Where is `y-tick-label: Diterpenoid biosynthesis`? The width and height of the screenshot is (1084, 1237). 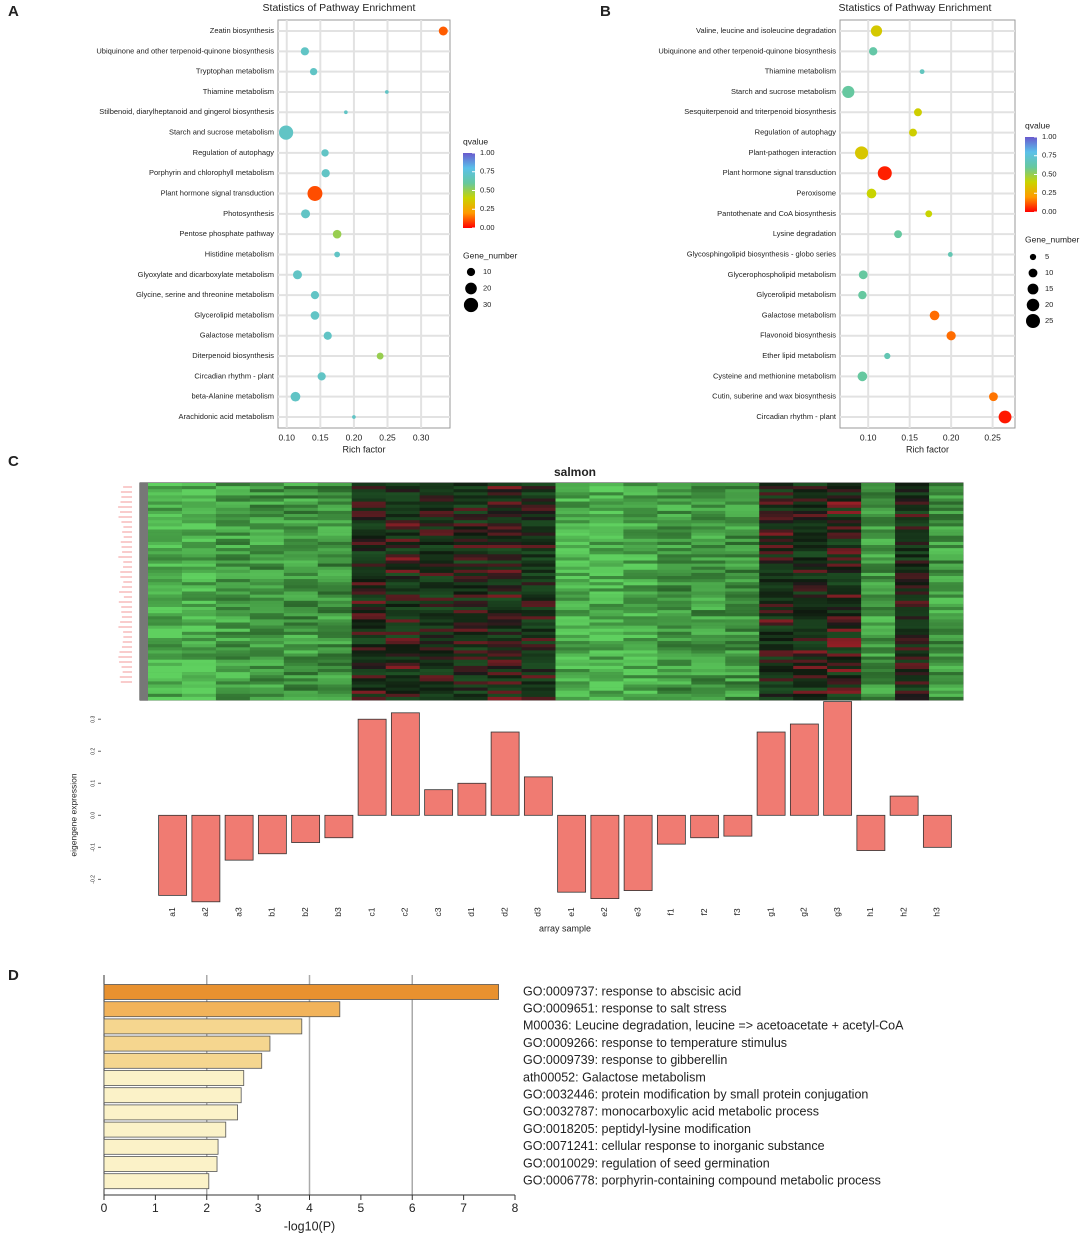
y-tick-label: Diterpenoid biosynthesis is located at coordinates (233, 355).